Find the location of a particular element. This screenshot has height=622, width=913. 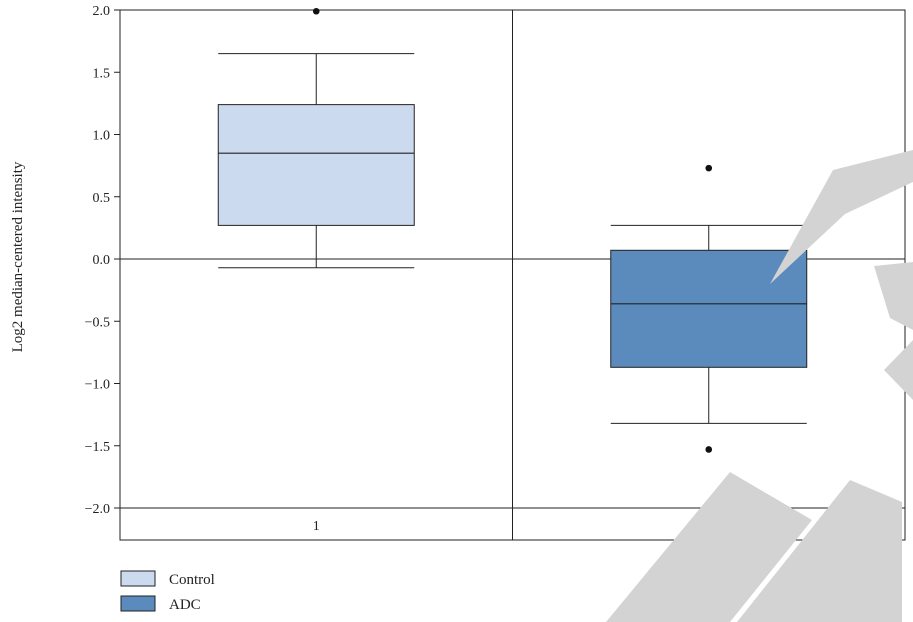

y-tick-label: −2.0 is located at coordinates (97, 509).